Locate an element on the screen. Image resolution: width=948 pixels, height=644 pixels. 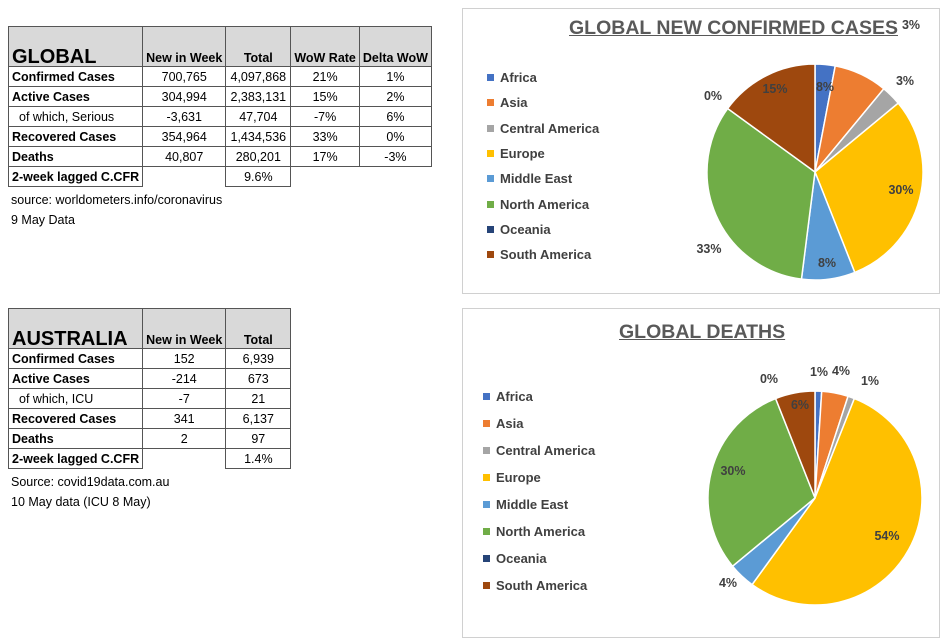
legend-item: Asia is located at coordinates (539, 423).